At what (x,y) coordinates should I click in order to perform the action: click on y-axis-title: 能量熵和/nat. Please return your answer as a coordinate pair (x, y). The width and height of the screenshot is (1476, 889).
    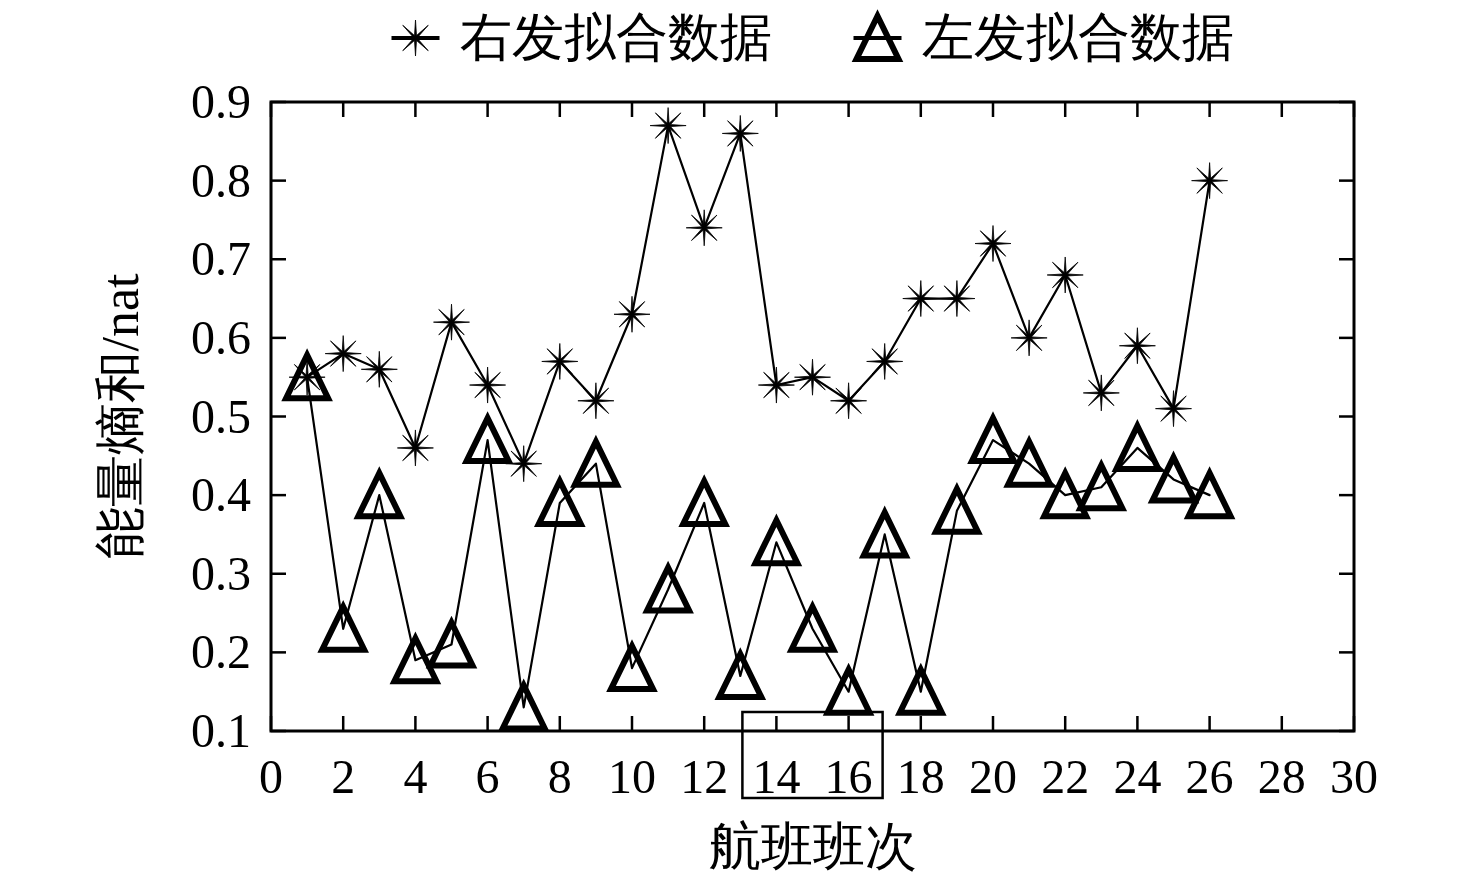
    Looking at the image, I should click on (120, 416).